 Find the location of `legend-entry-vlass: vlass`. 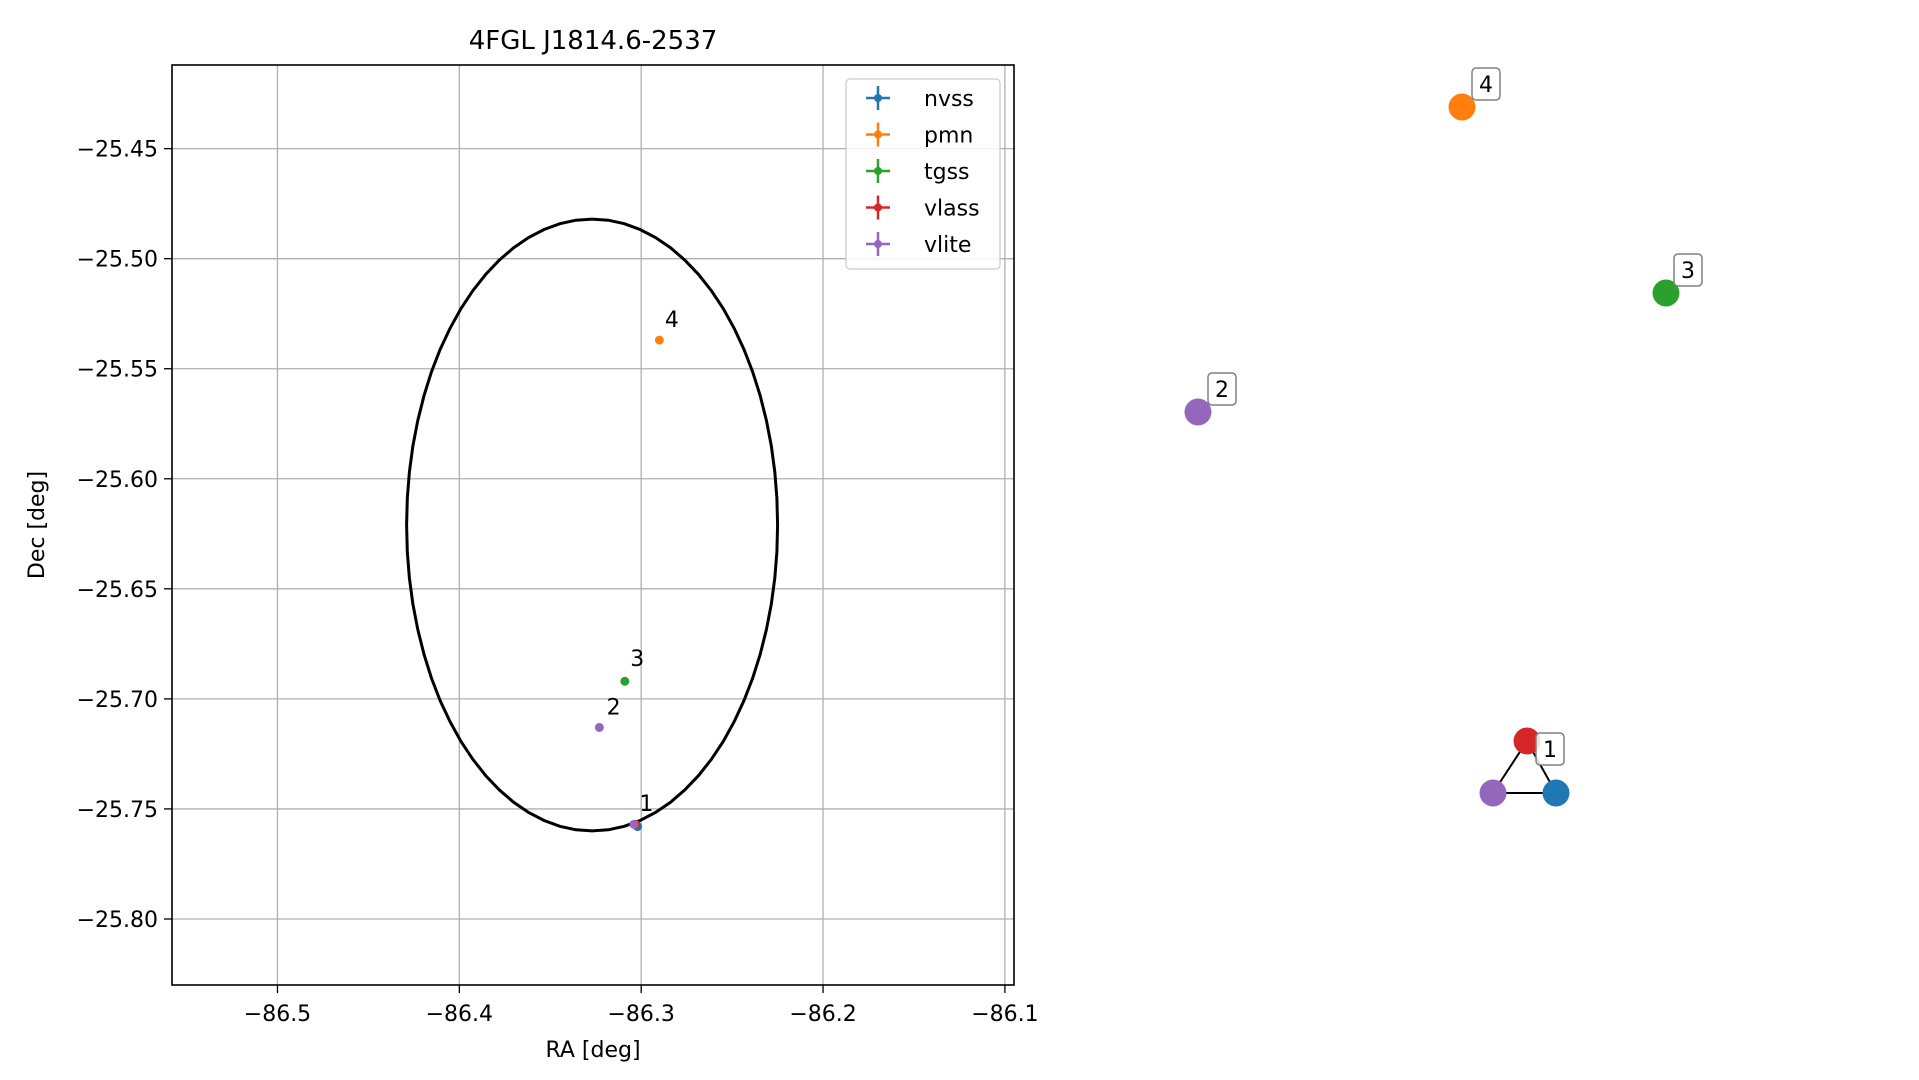

legend-entry-vlass: vlass is located at coordinates (923, 208).